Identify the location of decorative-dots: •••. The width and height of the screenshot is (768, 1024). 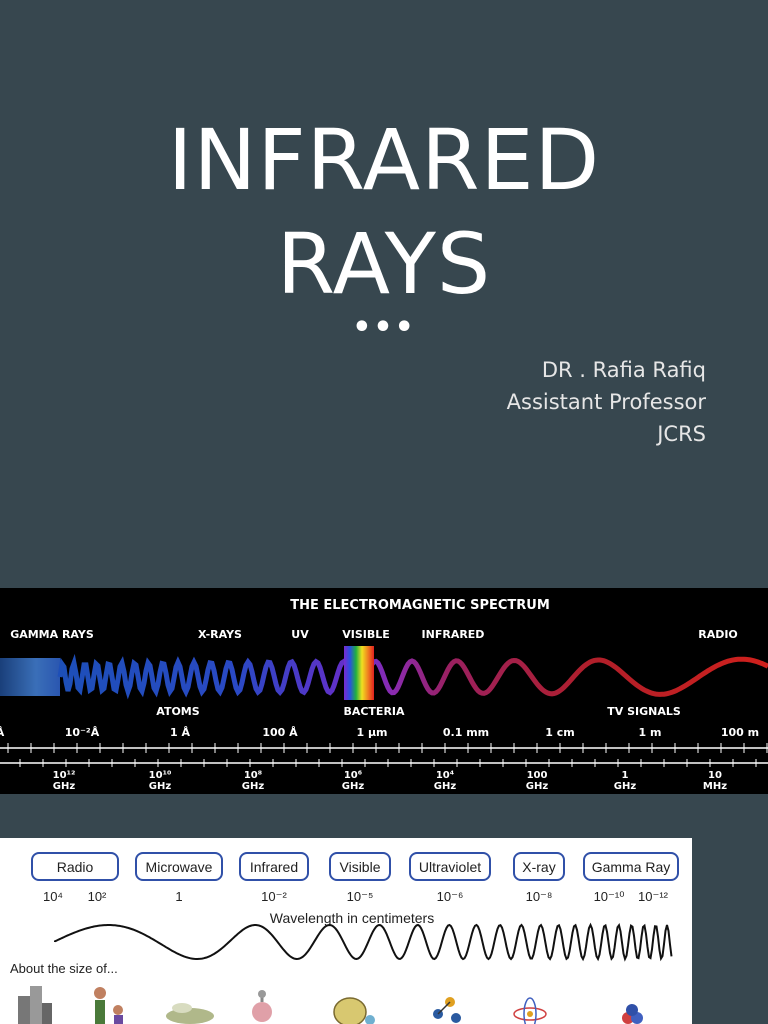
(384, 327).